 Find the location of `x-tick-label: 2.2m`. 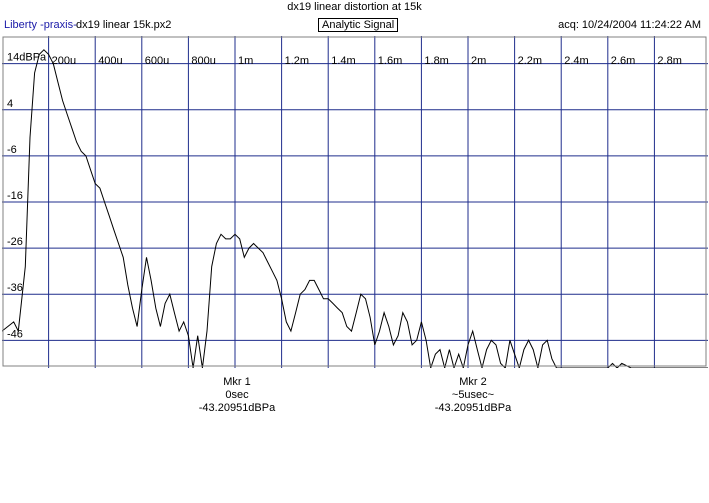

x-tick-label: 2.2m is located at coordinates (530, 61).